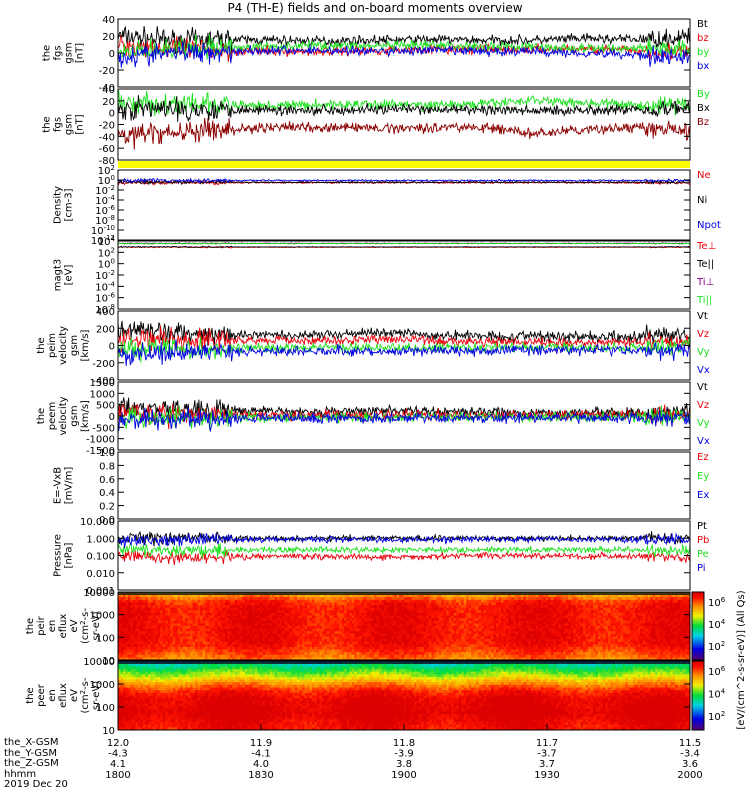 The width and height of the screenshot is (750, 800). I want to click on ylabel-8-1: peir, so click(41, 625).